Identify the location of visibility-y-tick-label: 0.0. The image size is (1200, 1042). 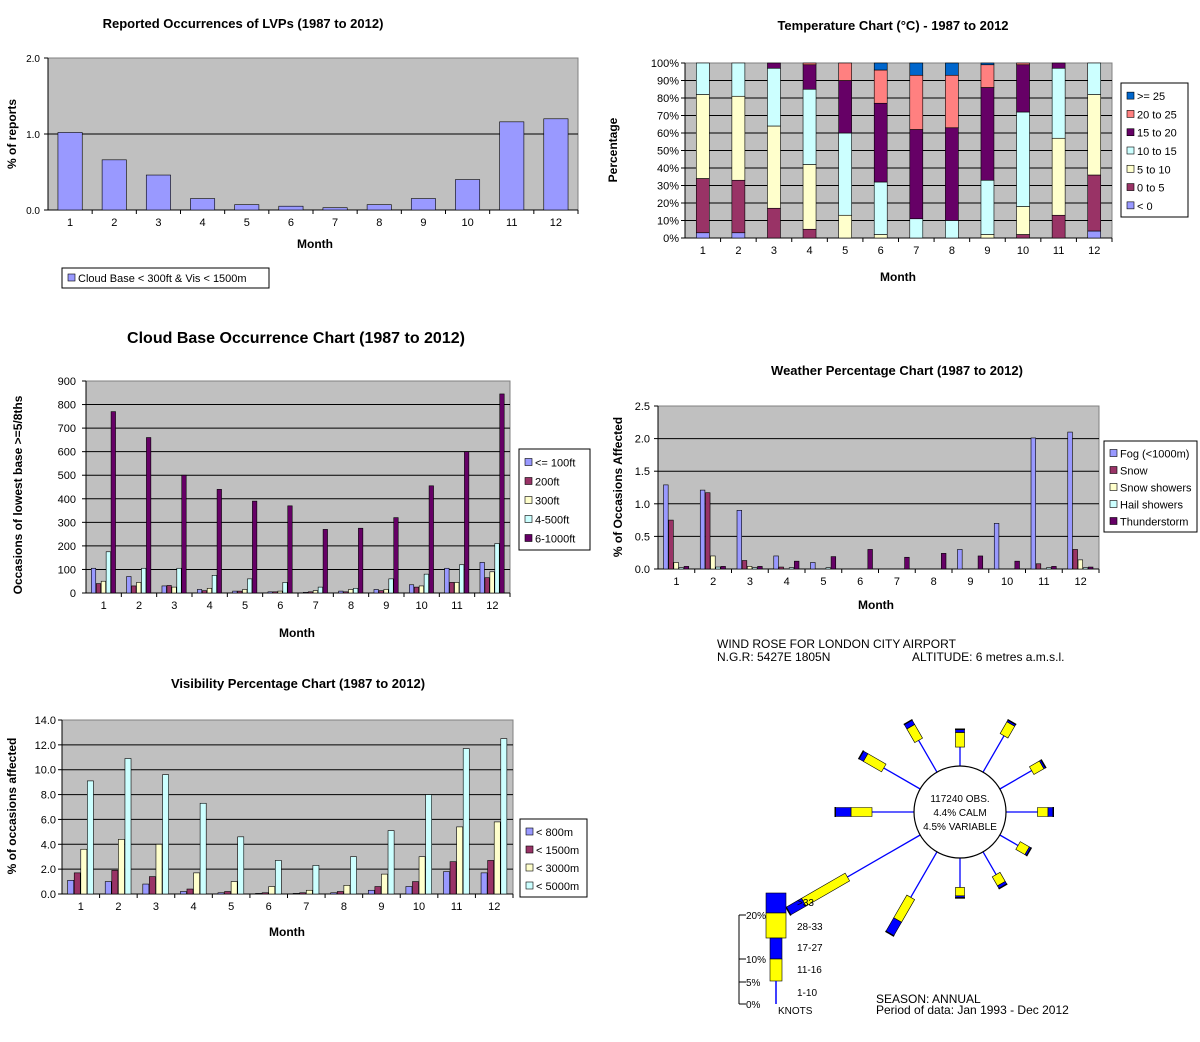
(48, 895).